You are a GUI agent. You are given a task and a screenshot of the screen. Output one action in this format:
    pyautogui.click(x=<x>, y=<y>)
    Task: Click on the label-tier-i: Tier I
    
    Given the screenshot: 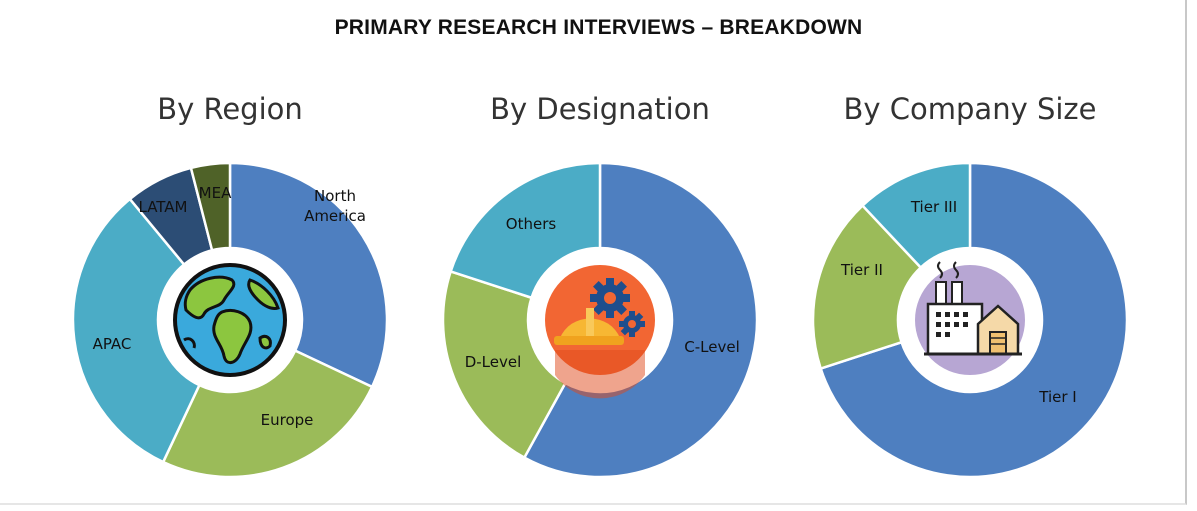 What is the action you would take?
    pyautogui.click(x=1057, y=397)
    